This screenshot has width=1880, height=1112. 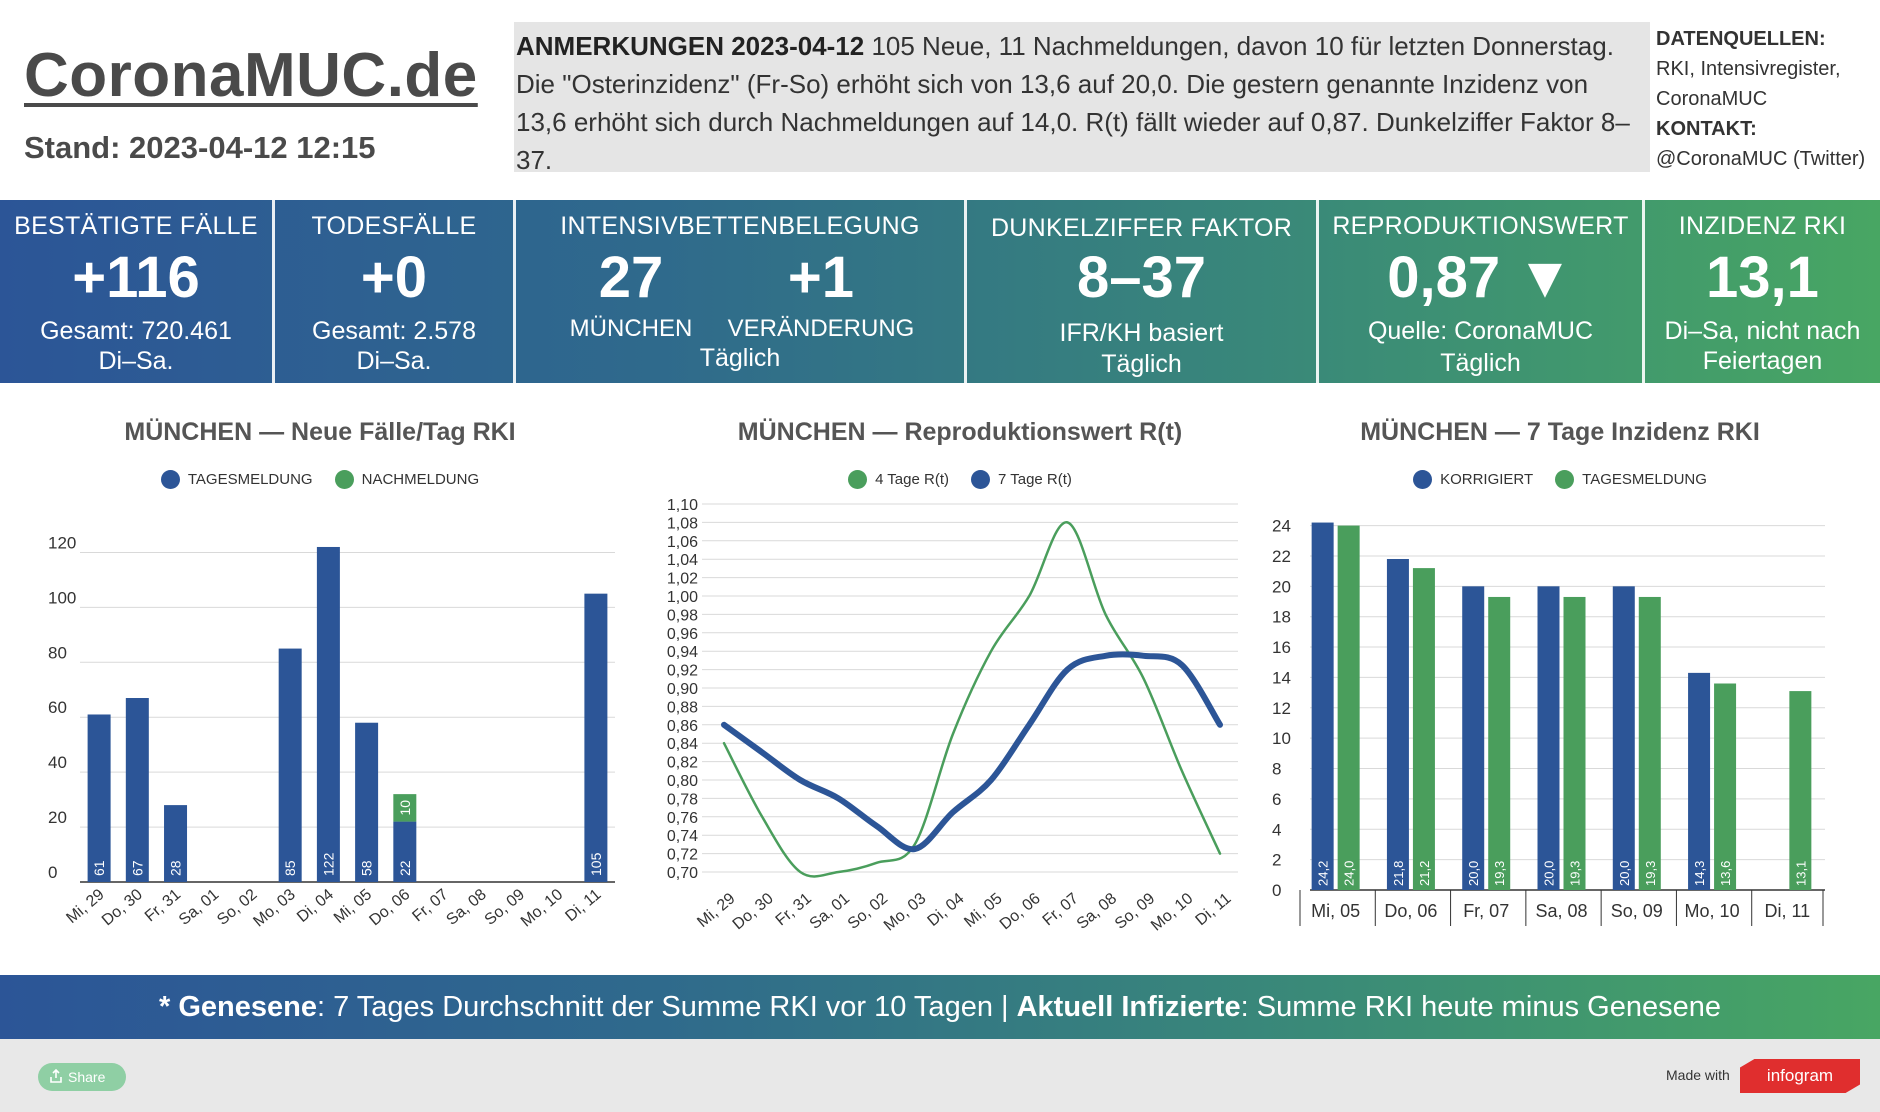 What do you see at coordinates (394, 277) in the screenshot?
I see `kpi-deaths-value: +0` at bounding box center [394, 277].